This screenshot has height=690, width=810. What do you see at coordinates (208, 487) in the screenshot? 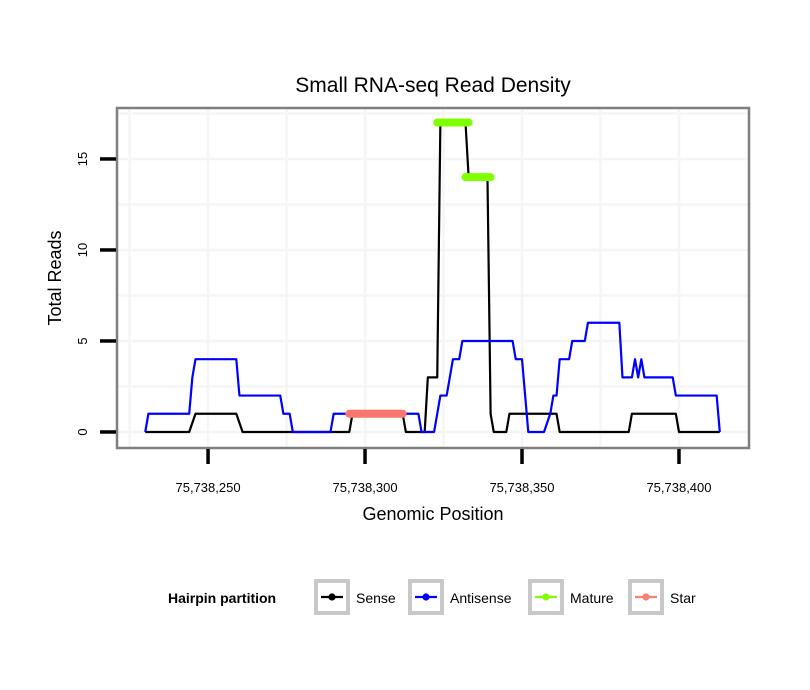
I see `x-tick-label: 75,738,250` at bounding box center [208, 487].